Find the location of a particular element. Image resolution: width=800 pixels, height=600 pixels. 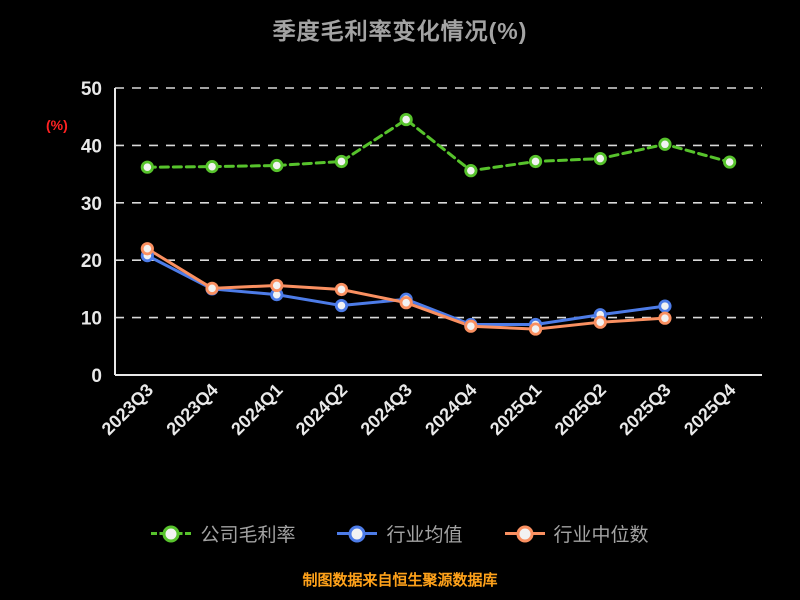

chart-legend: 公司毛利率 行业均值 行业中位数 is located at coordinates (400, 533).